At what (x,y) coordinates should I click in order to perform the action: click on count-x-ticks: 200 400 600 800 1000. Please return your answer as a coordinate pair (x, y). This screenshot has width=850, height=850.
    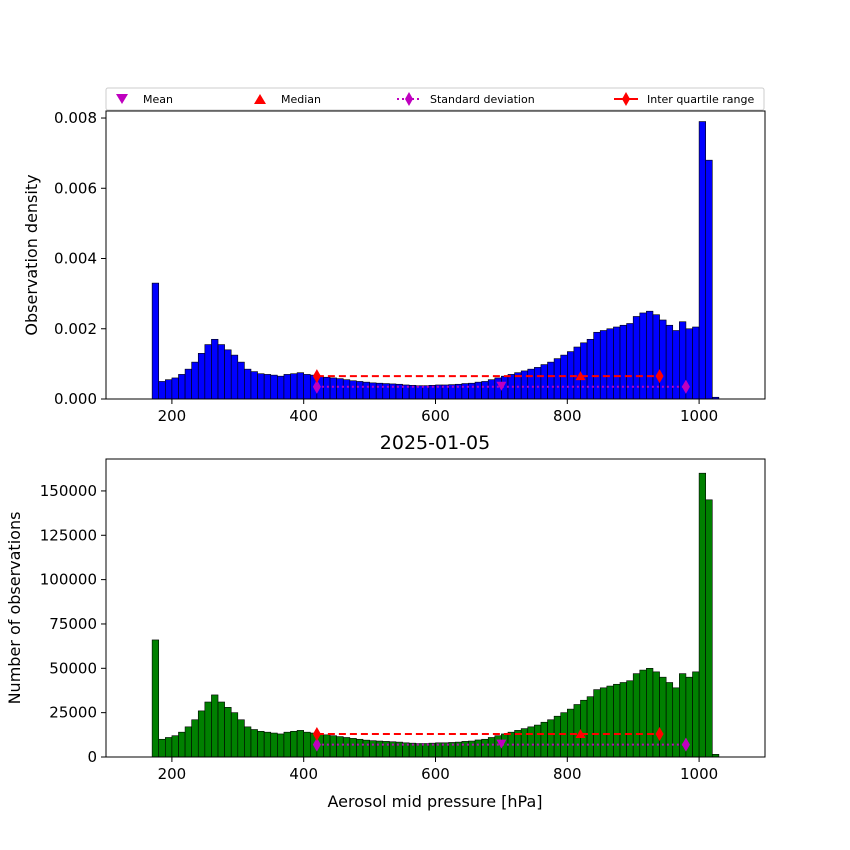
    Looking at the image, I should click on (438, 770).